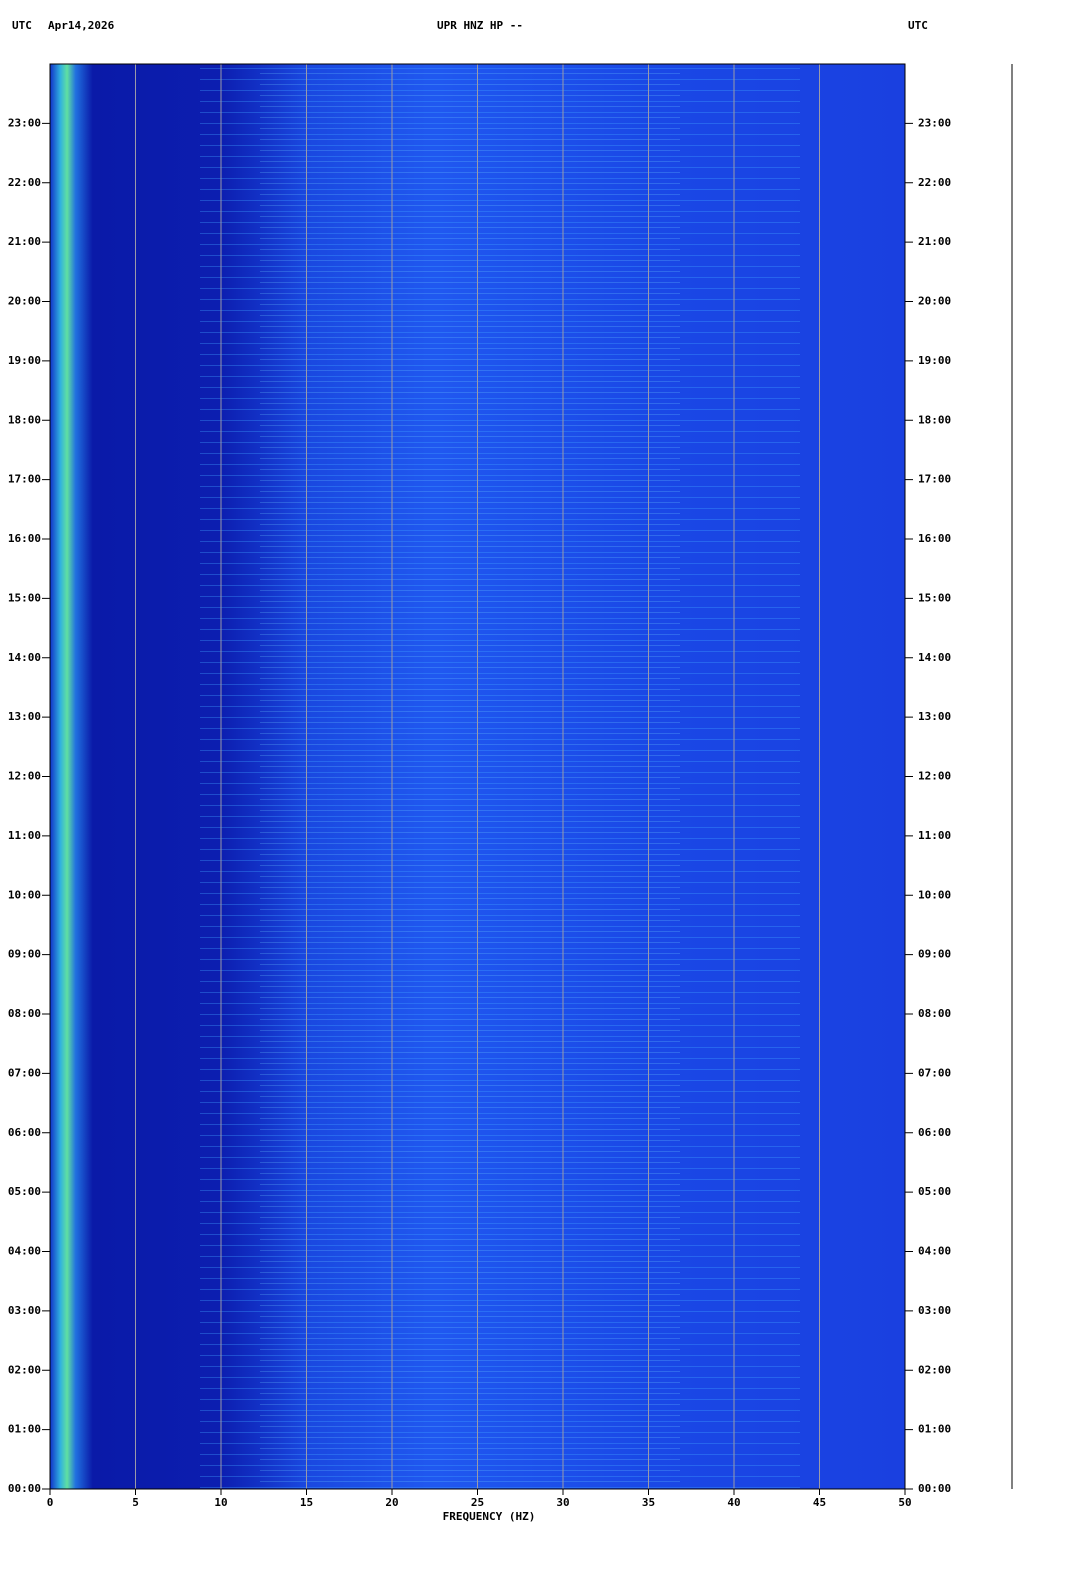  I want to click on y-tick-label-right: 10:00, so click(934, 894).